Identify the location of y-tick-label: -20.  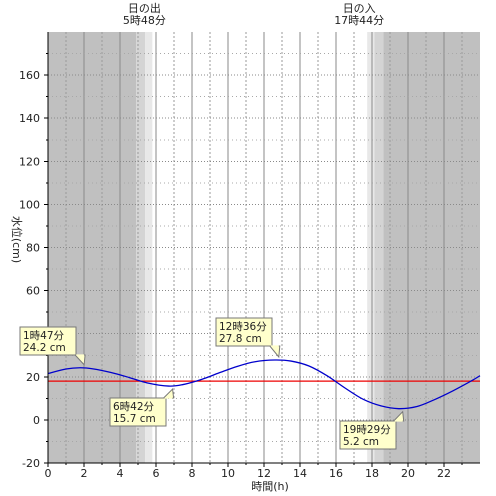
(31, 463).